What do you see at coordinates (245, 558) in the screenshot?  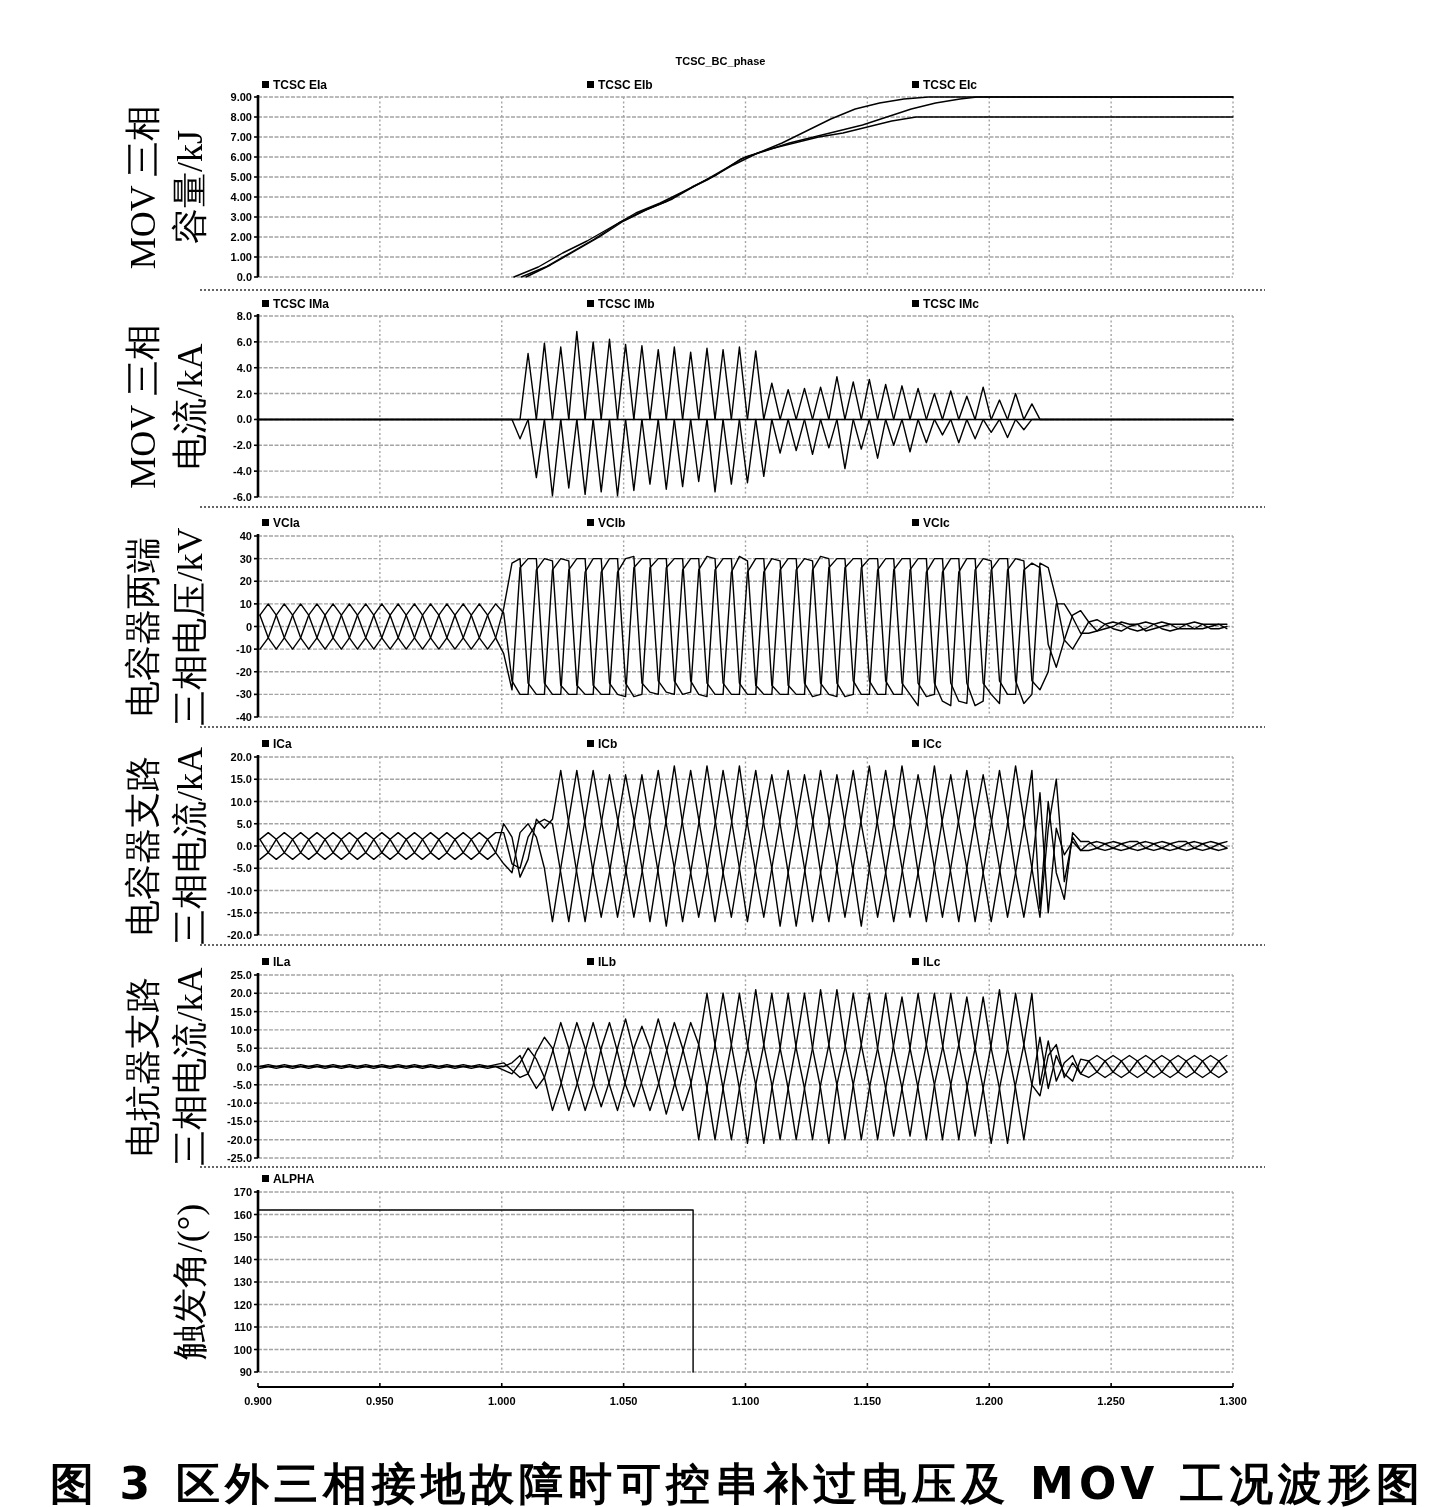 I see `y-tick-label: 30` at bounding box center [245, 558].